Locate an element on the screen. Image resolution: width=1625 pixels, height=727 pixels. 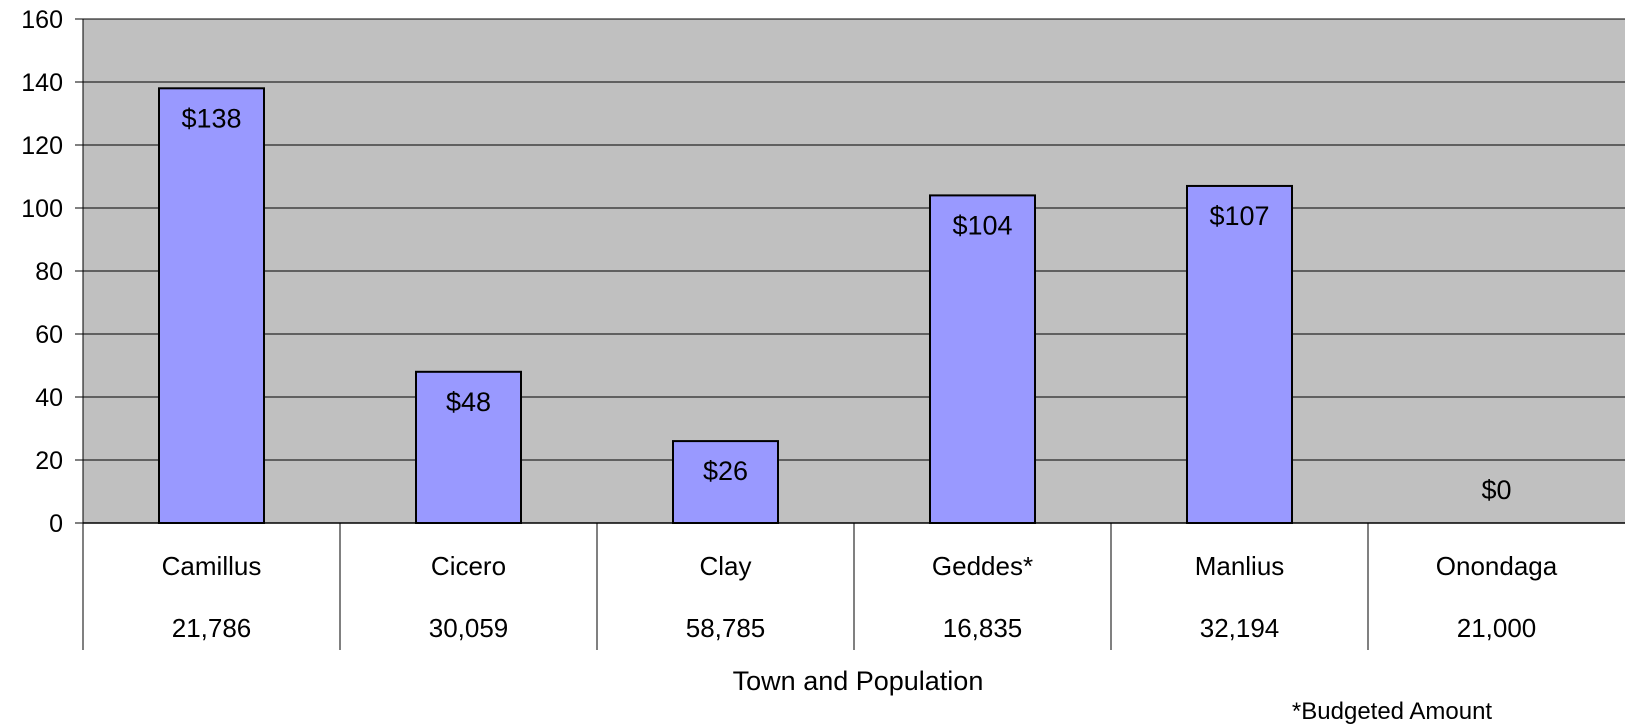
data-label: $26 is located at coordinates (725, 471).